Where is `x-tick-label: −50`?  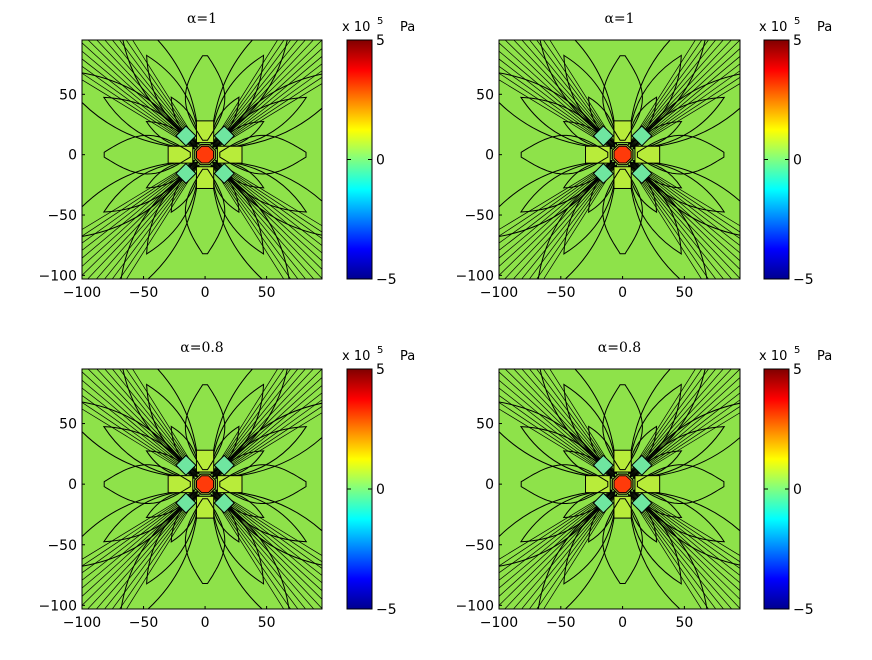 x-tick-label: −50 is located at coordinates (144, 623).